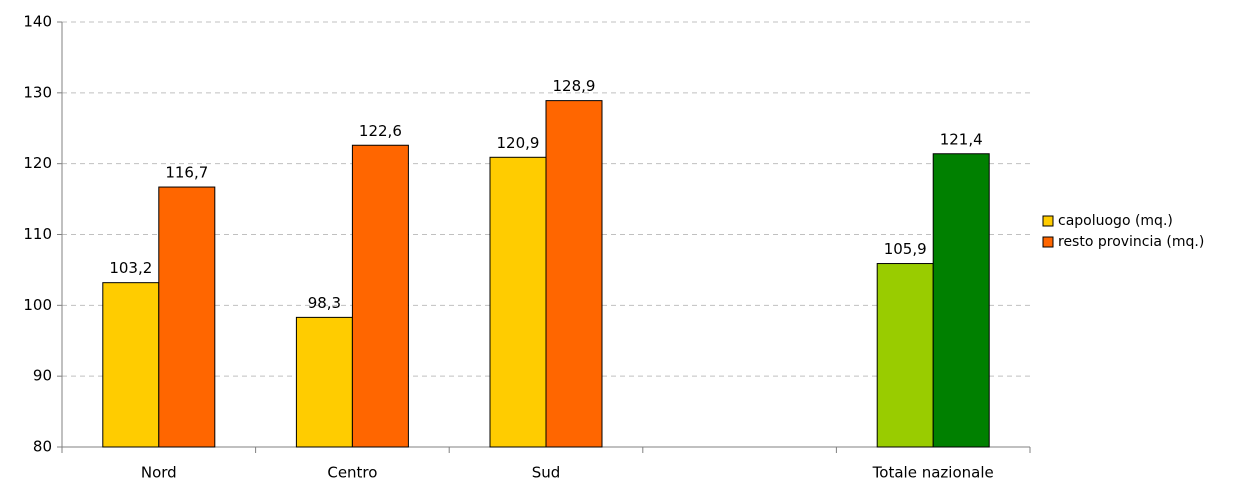 The height and width of the screenshot is (489, 1246). I want to click on x-tick-label: Nord, so click(159, 473).